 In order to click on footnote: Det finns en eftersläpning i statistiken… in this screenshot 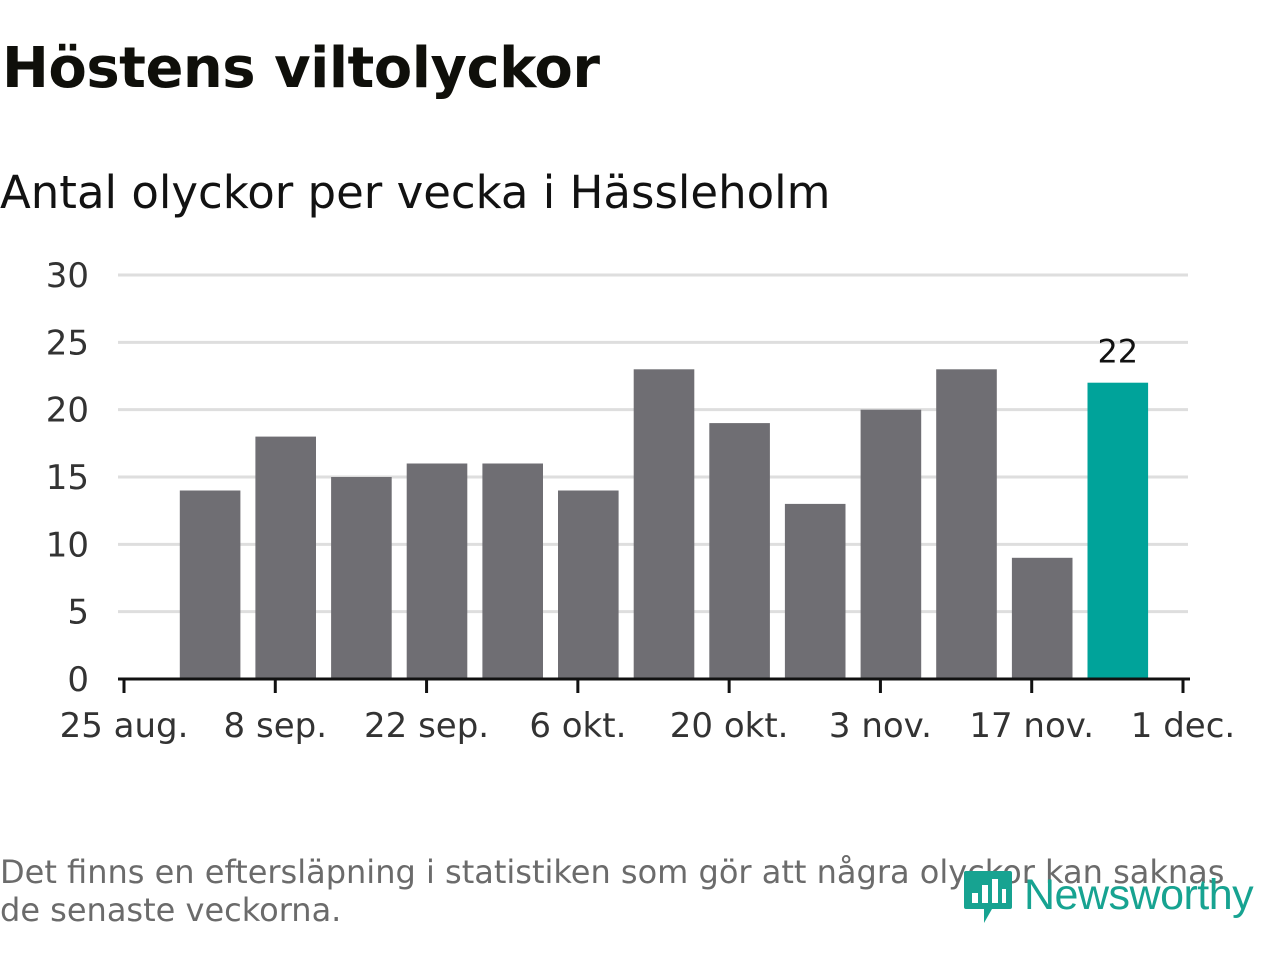, I will do `click(612, 891)`.